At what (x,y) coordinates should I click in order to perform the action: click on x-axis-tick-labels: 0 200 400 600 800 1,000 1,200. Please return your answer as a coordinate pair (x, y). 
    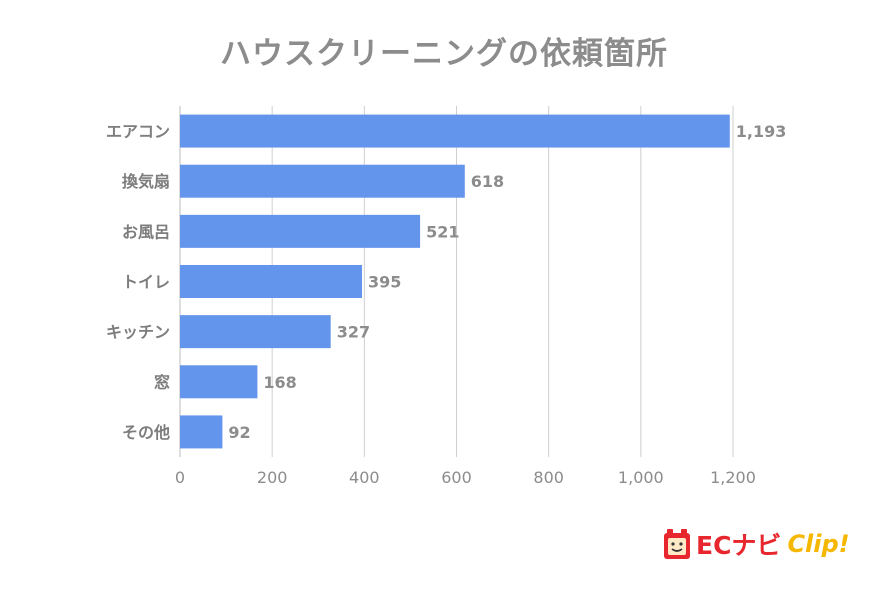
    Looking at the image, I should click on (465, 477).